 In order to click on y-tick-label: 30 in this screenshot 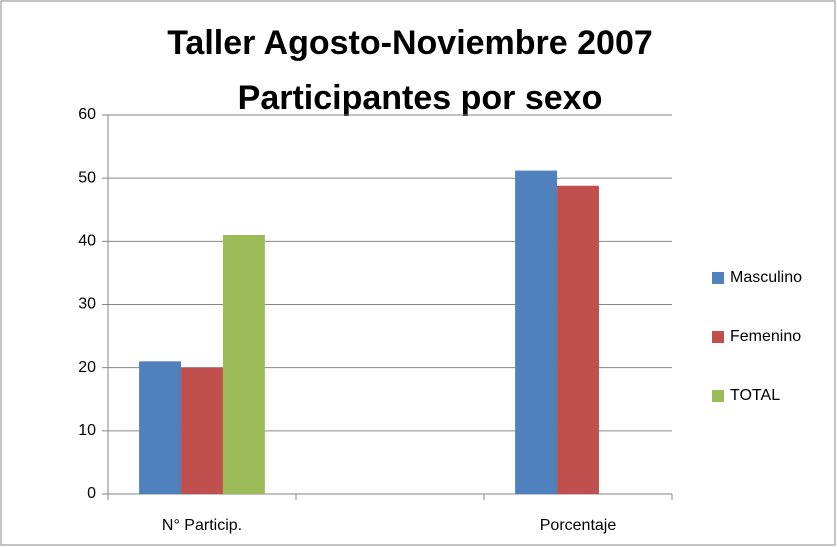, I will do `click(87, 304)`.